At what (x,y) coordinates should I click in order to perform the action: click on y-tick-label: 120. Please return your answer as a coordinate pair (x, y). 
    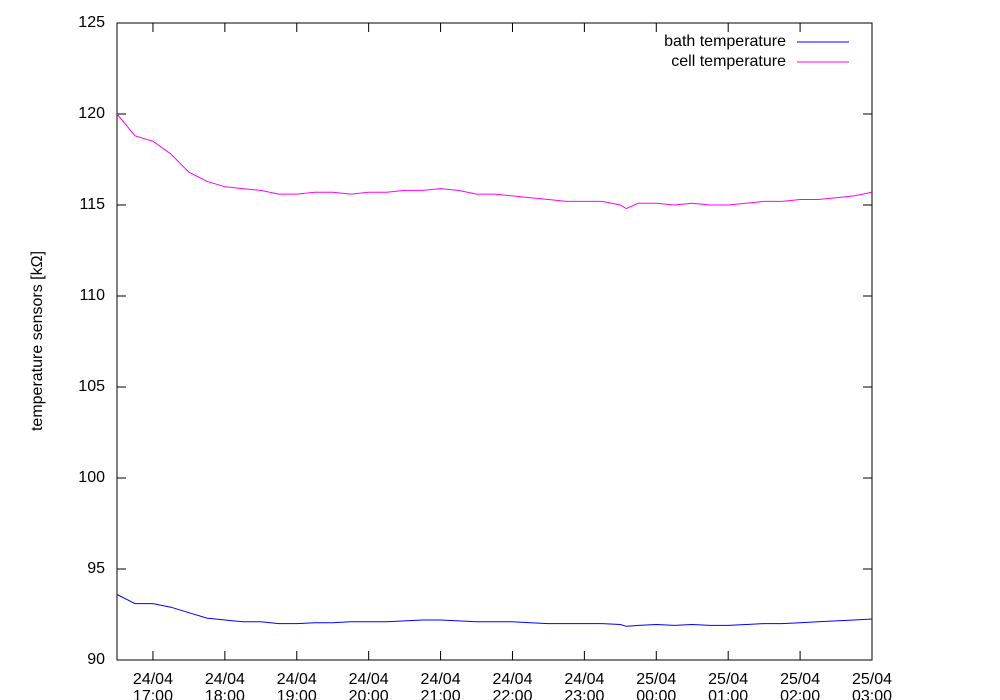
    Looking at the image, I should click on (91, 113).